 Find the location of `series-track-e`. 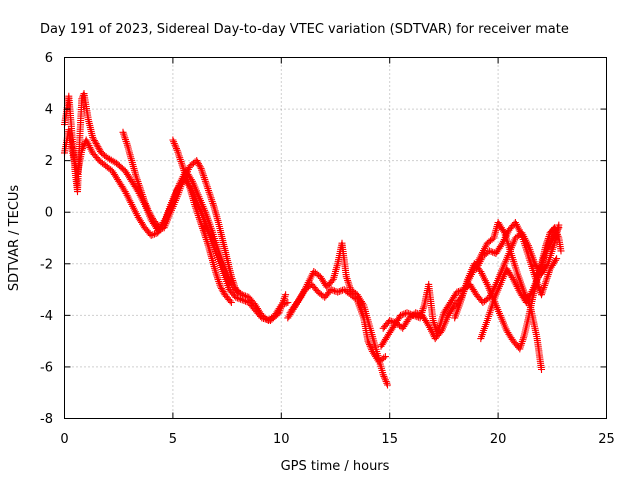

series-track-e is located at coordinates (337, 314).